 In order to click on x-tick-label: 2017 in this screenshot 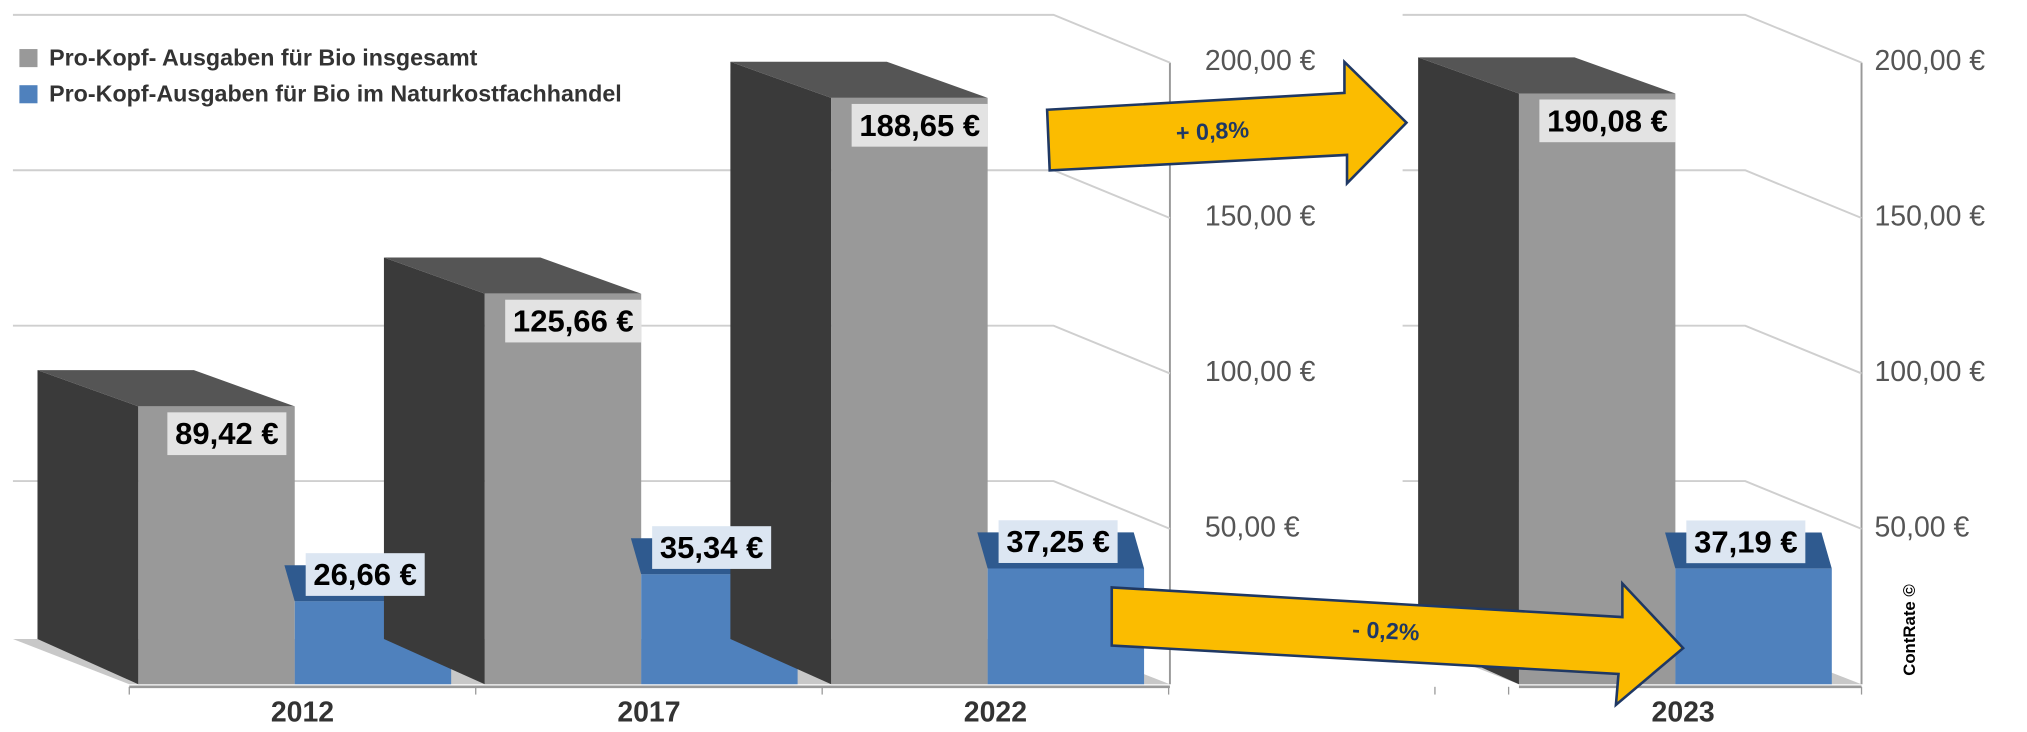, I will do `click(648, 712)`.